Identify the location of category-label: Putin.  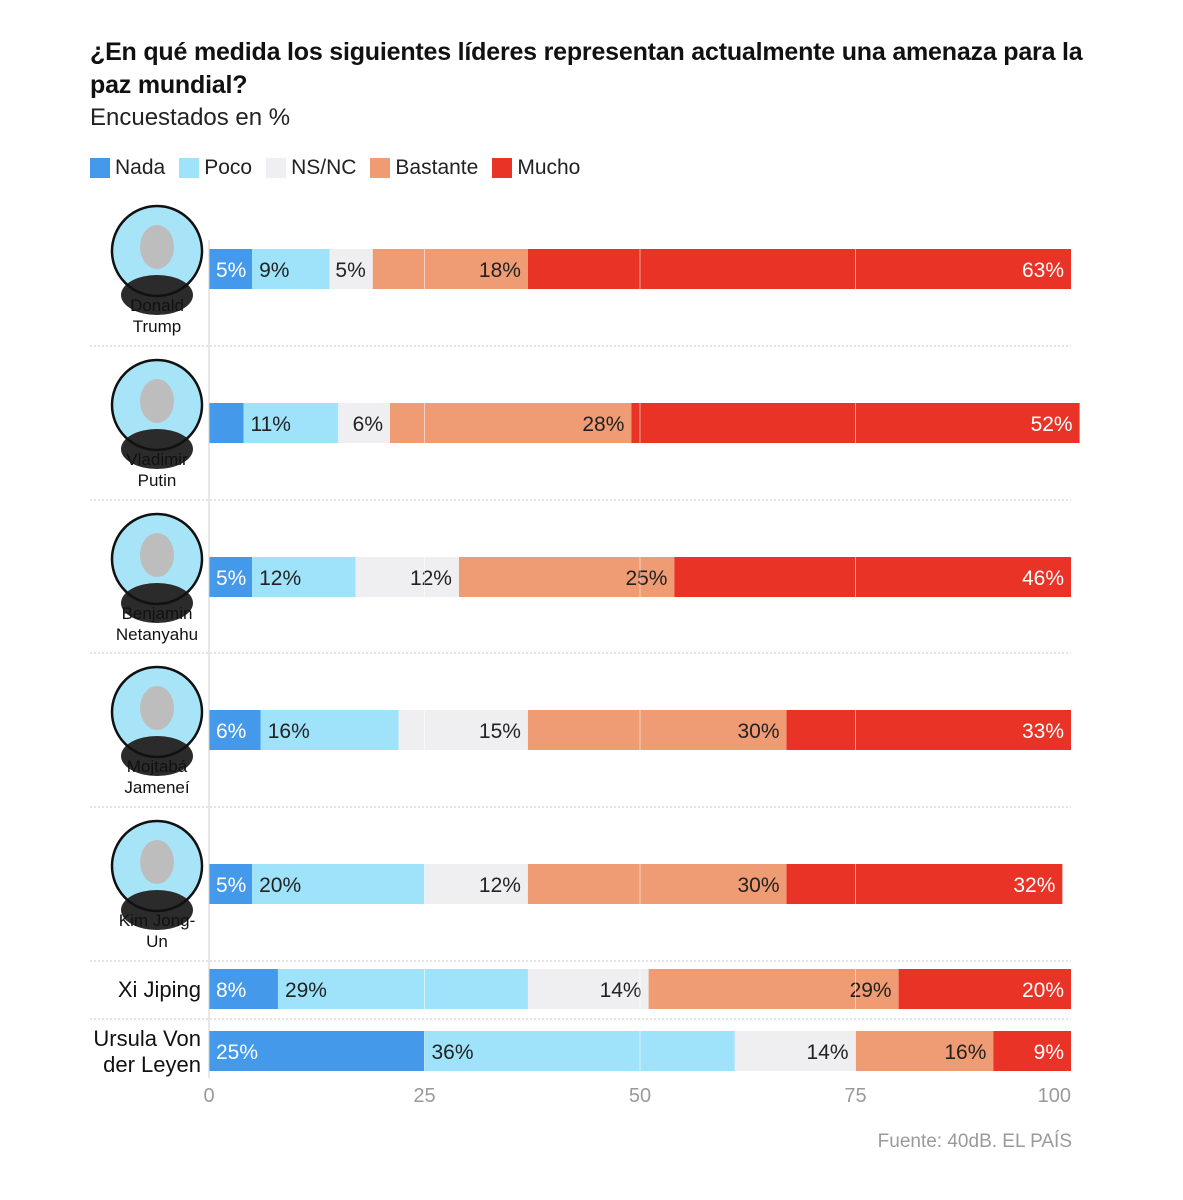
(157, 480).